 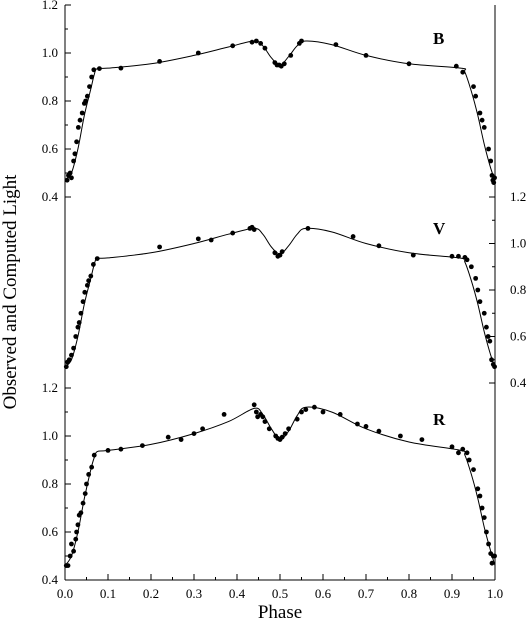 I want to click on x-tick-label: 0.7, so click(x=366, y=593).